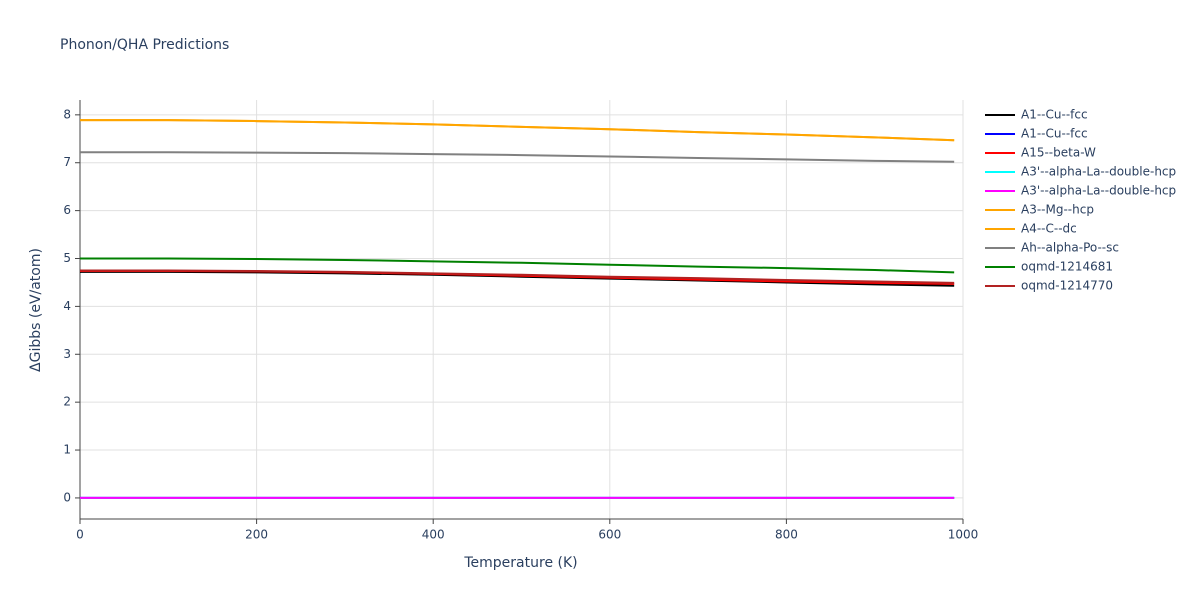 The width and height of the screenshot is (1200, 600). What do you see at coordinates (963, 535) in the screenshot?
I see `x-tick-label: 1000` at bounding box center [963, 535].